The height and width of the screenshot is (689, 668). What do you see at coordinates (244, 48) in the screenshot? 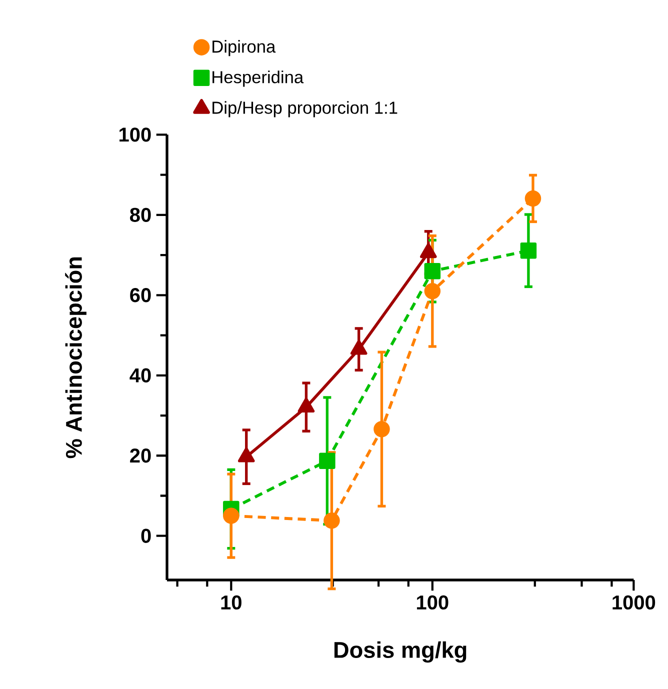
I see `legend-label: Dipirona` at bounding box center [244, 48].